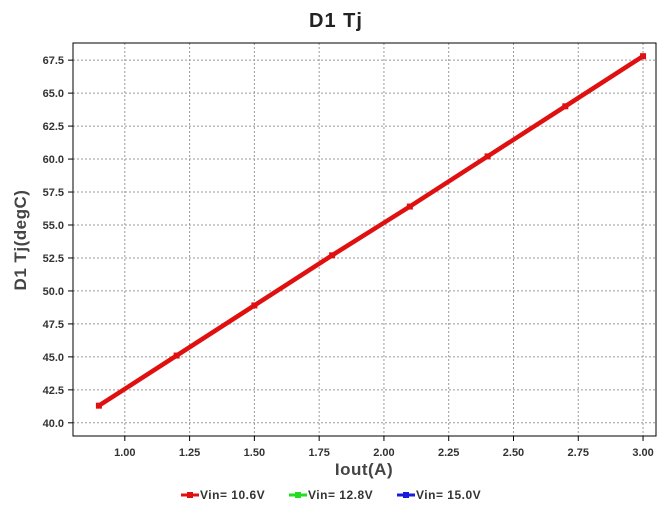  I want to click on y-tick-label: 45.0, so click(53, 358).